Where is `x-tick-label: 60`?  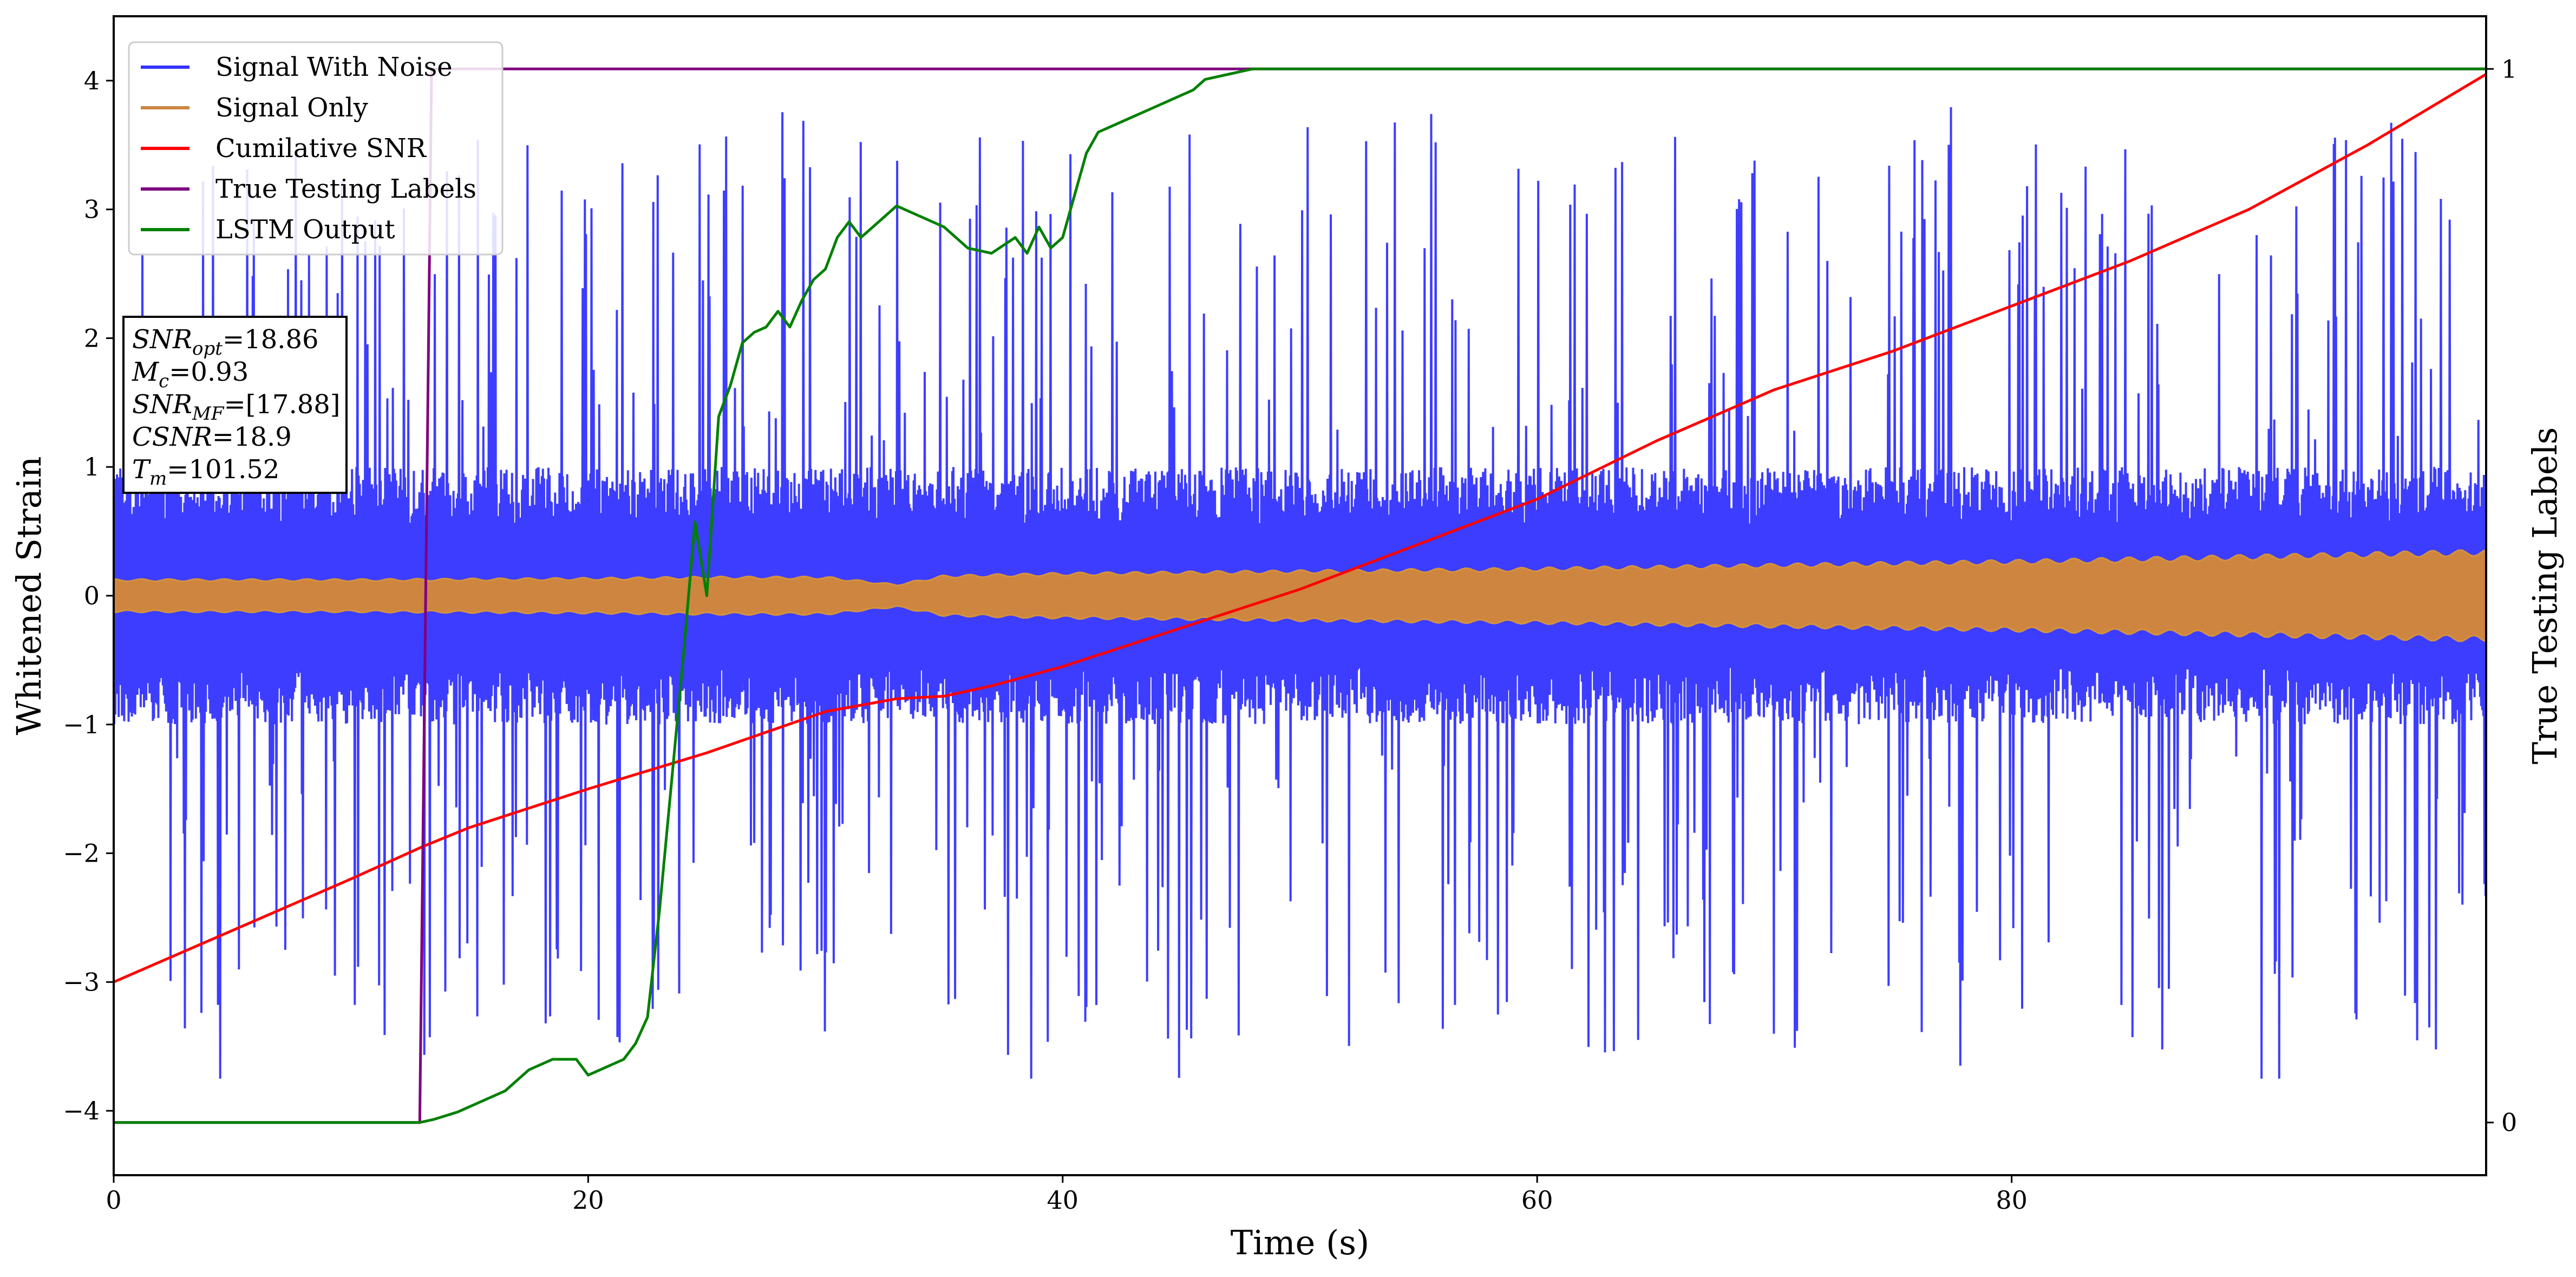
x-tick-label: 60 is located at coordinates (1537, 1200).